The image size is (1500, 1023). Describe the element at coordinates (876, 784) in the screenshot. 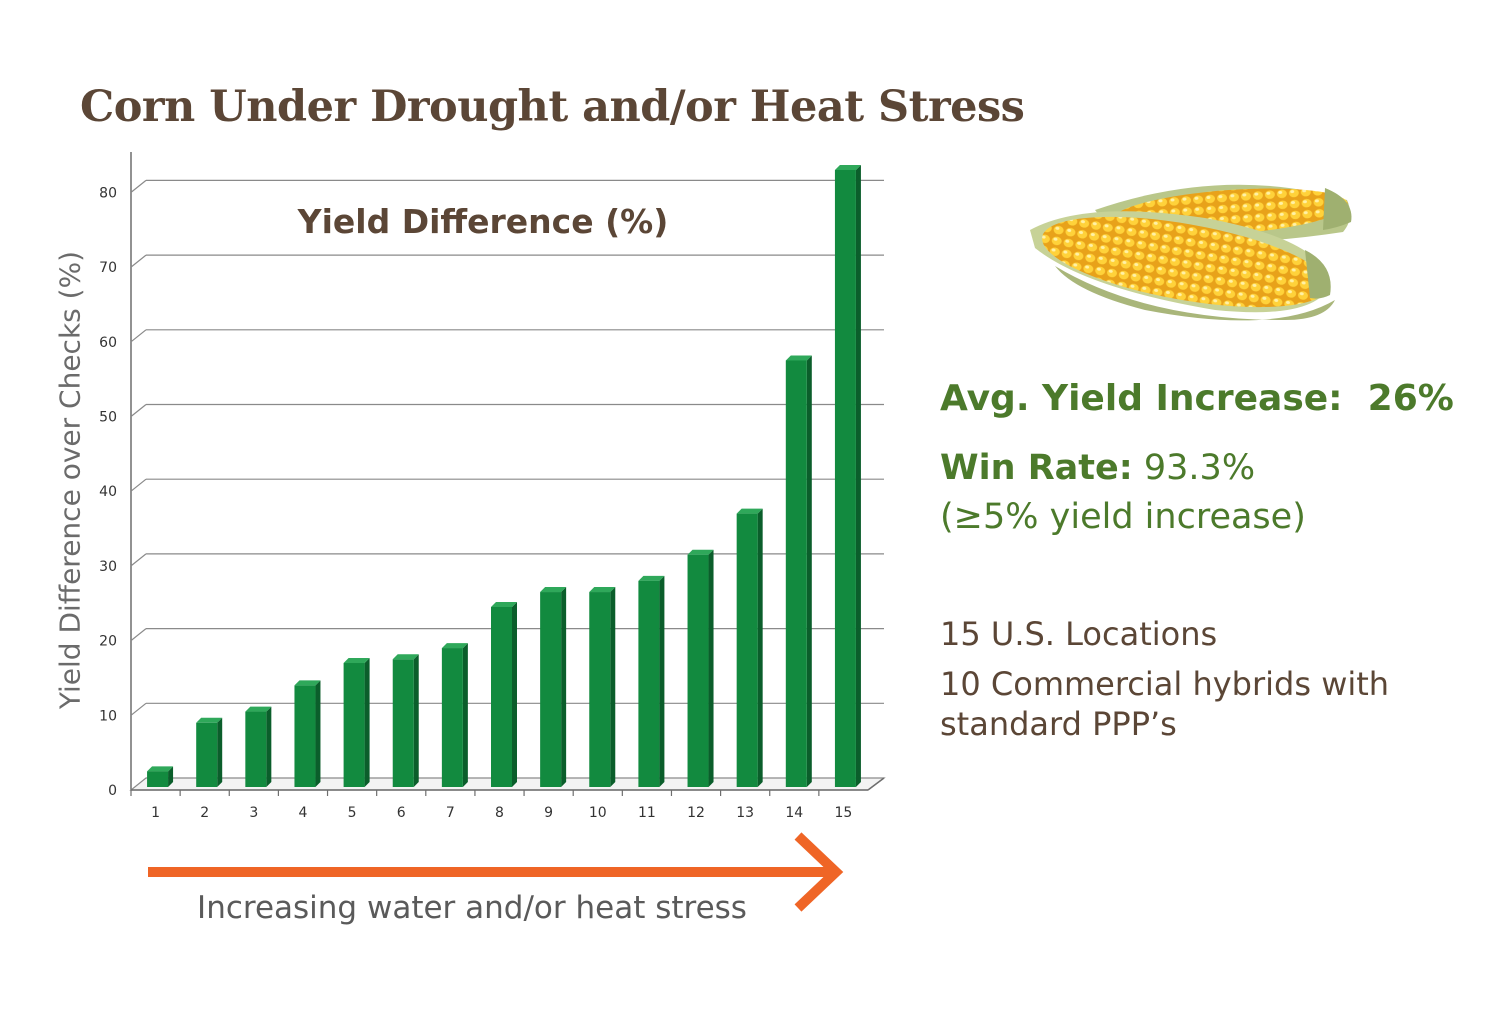

I see `x-axis-depth` at that location.